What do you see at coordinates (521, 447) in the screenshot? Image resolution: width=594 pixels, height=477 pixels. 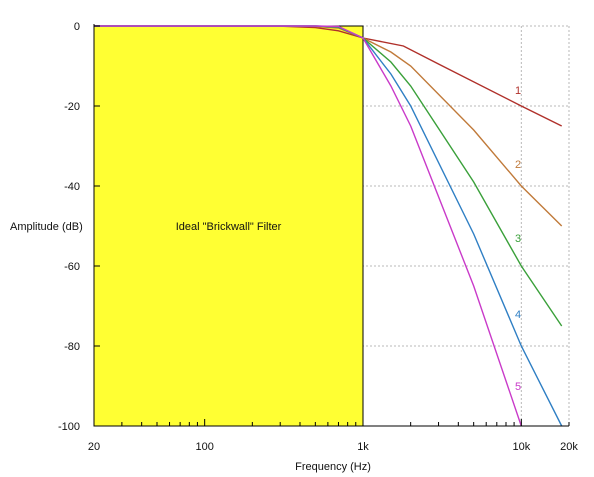 I see `x-tick-label: 10k` at bounding box center [521, 447].